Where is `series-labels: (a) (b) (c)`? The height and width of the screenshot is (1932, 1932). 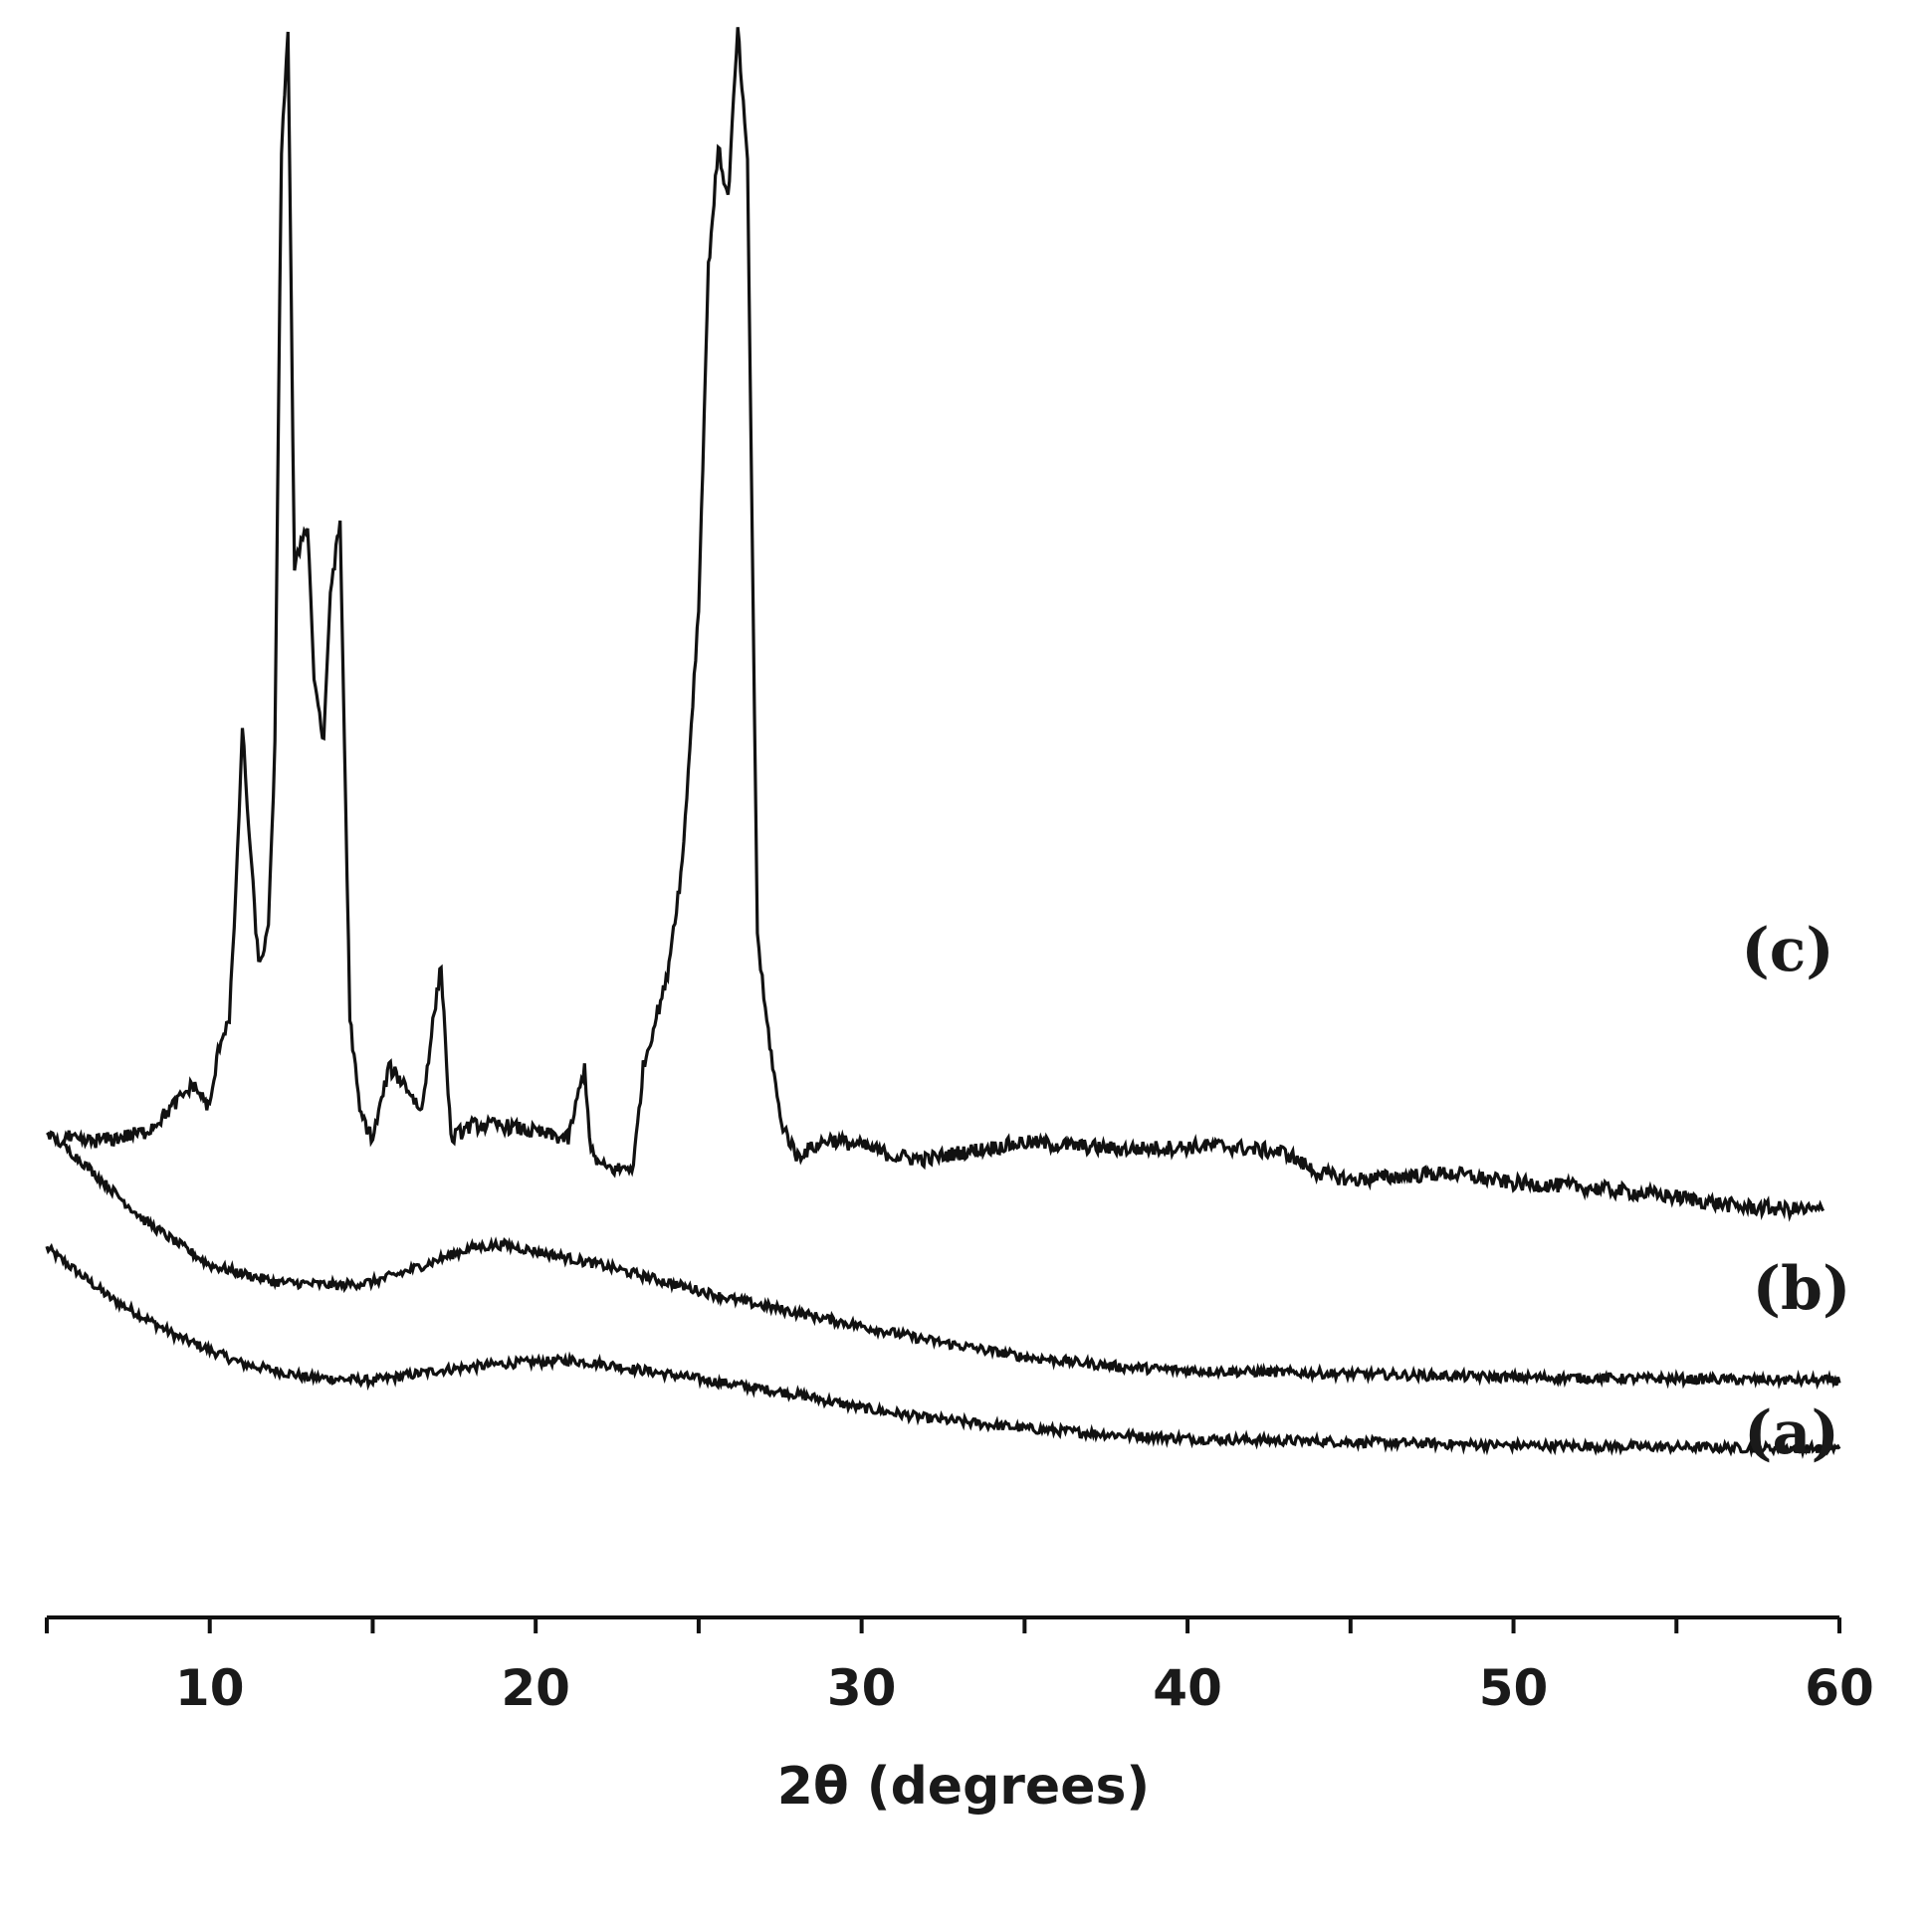
series-labels: (a) (b) (c) is located at coordinates (1795, 1192).